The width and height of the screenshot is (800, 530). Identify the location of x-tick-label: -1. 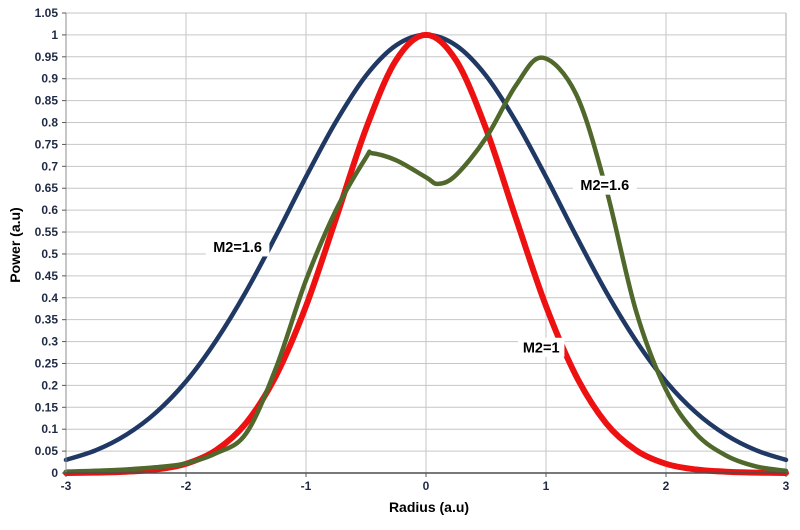
(306, 486).